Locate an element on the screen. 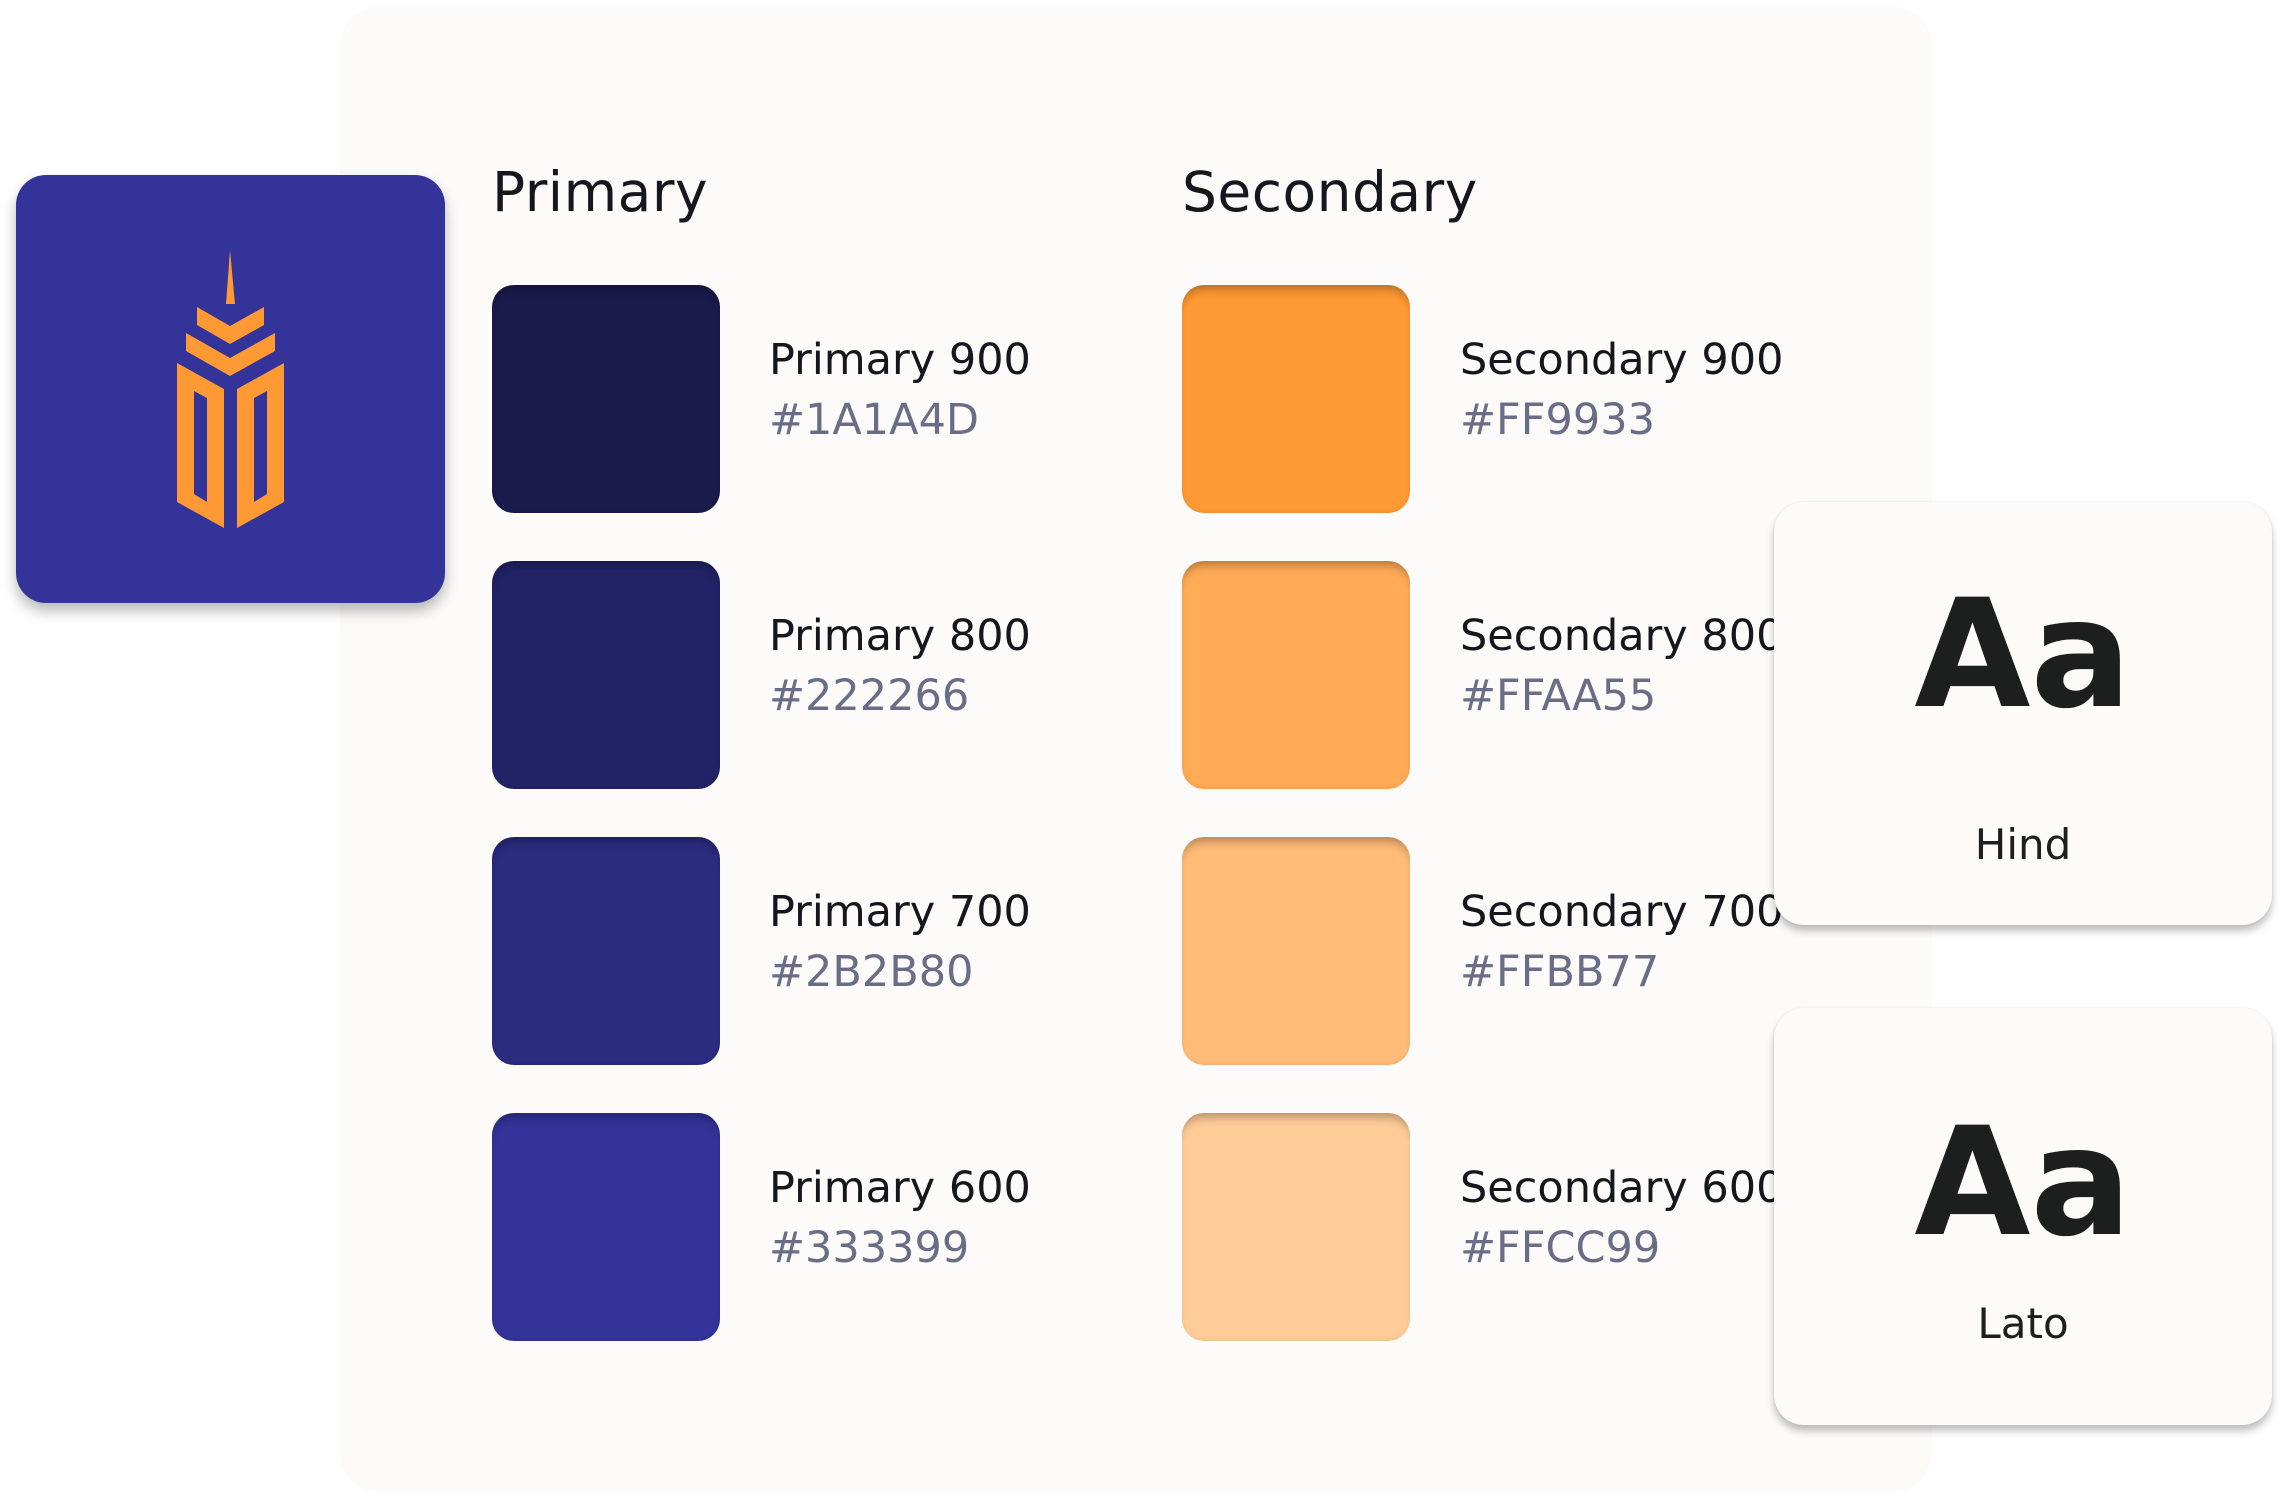  swatch-hex: #FFAA55 is located at coordinates (1558, 696).